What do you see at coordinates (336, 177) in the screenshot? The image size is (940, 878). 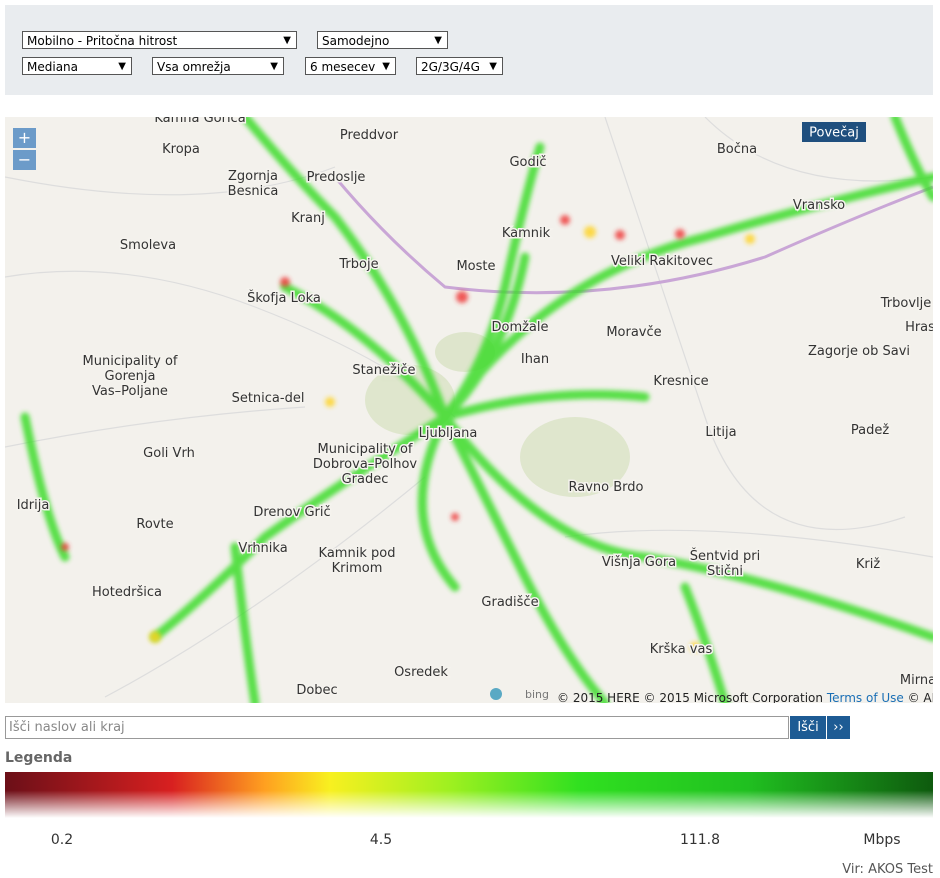 I see `place-label-line: Predoslje` at bounding box center [336, 177].